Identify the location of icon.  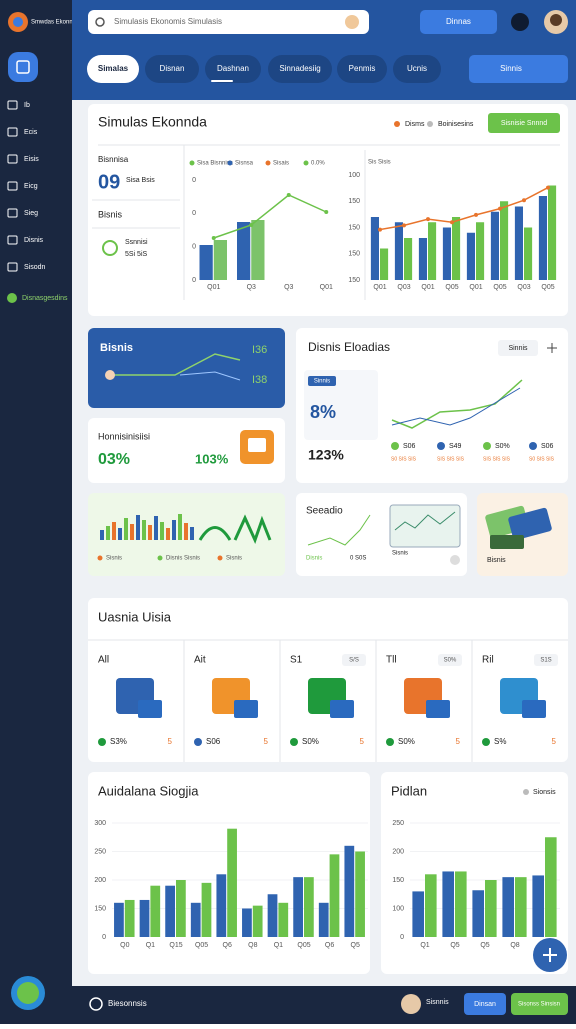
(150, 709).